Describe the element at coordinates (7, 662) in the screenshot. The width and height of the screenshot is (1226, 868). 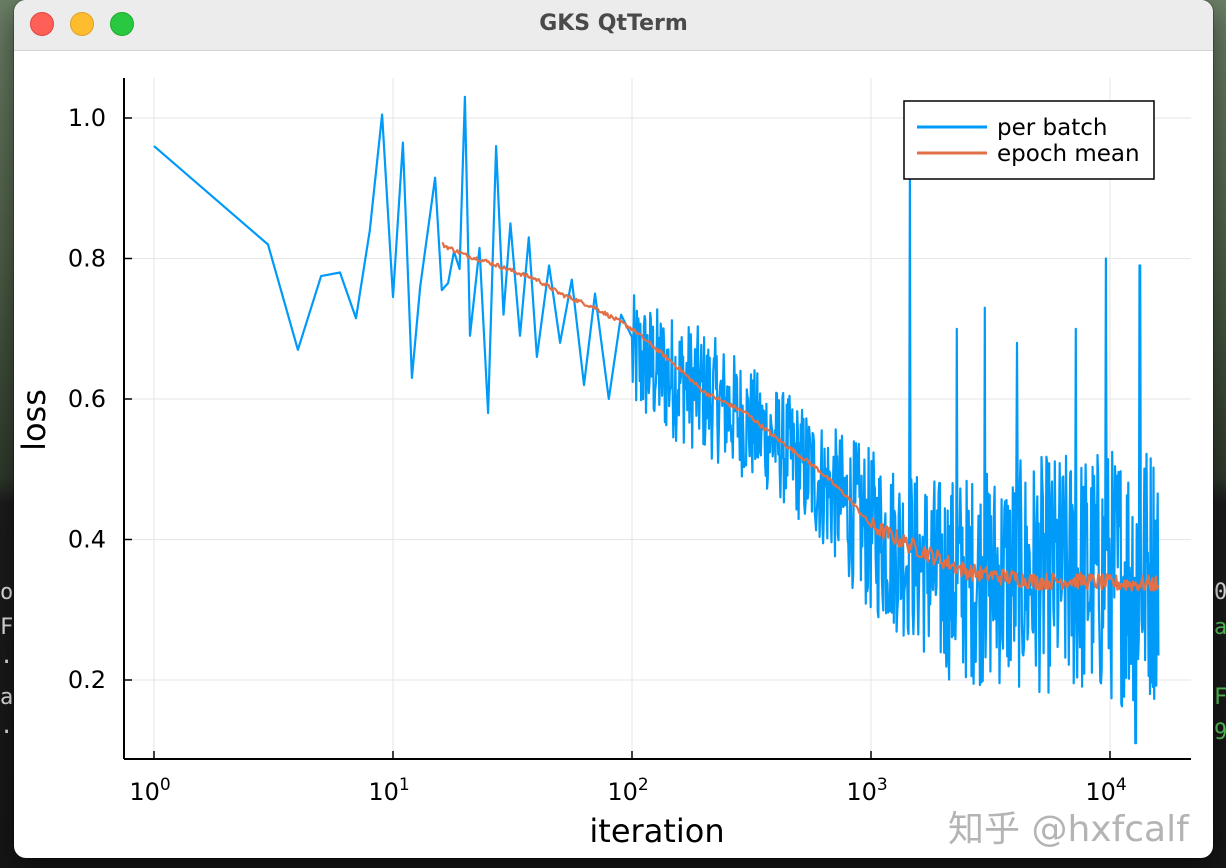
I see `background-terminal-left: o F · a ·` at that location.